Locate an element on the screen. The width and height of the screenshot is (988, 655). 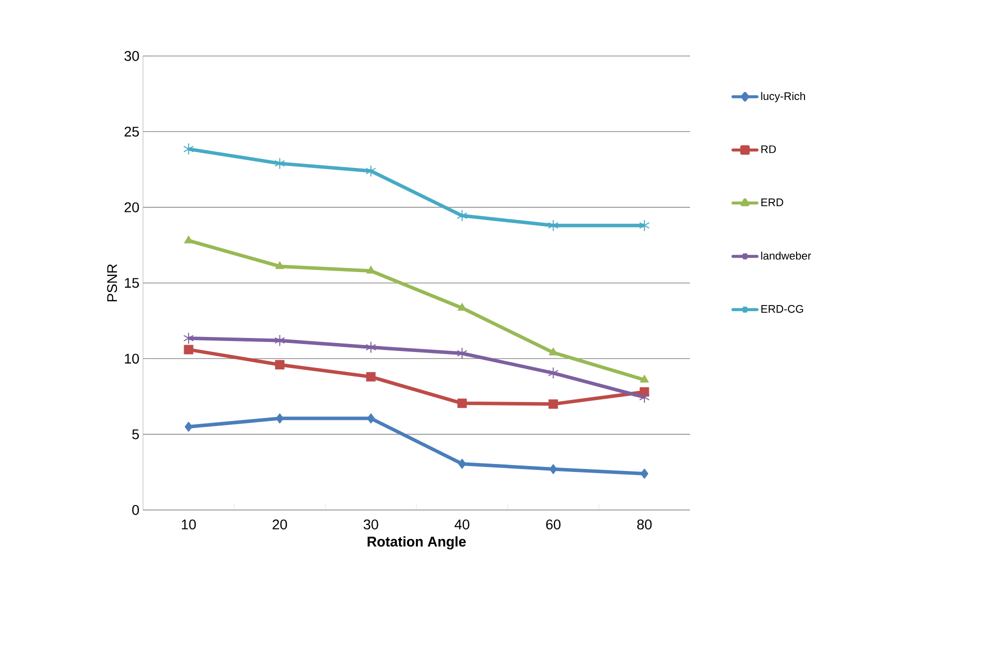
y-tick-label: 15 is located at coordinates (131, 283).